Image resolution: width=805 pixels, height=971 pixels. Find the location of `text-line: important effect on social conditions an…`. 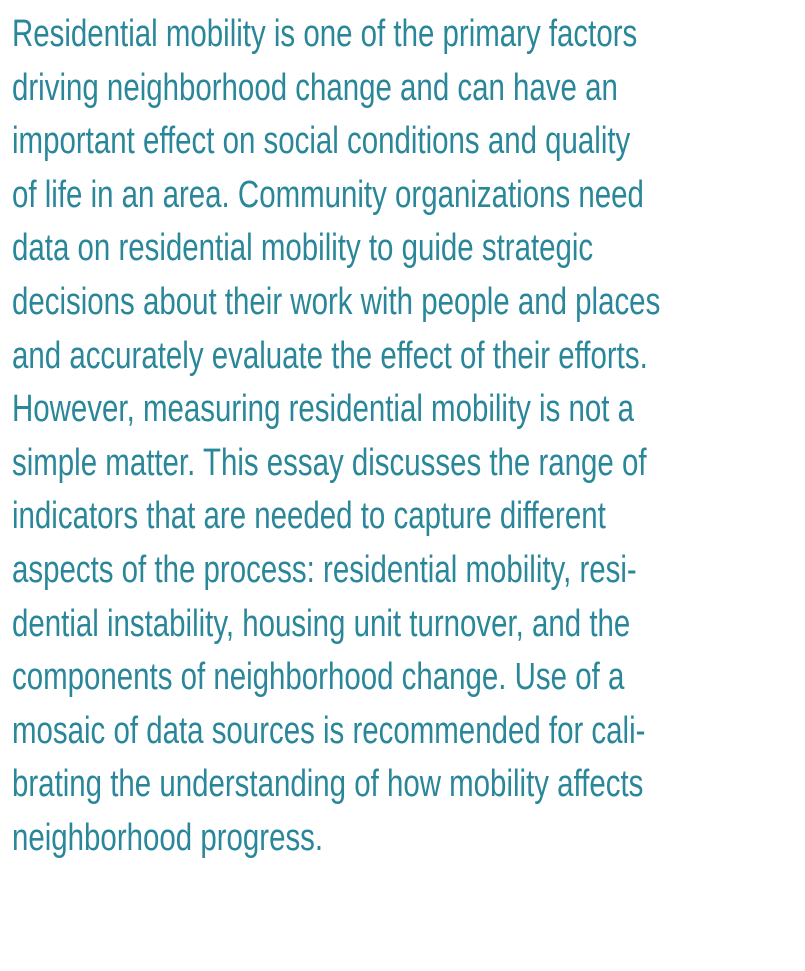

text-line: important effect on social conditions an… is located at coordinates (321, 141).